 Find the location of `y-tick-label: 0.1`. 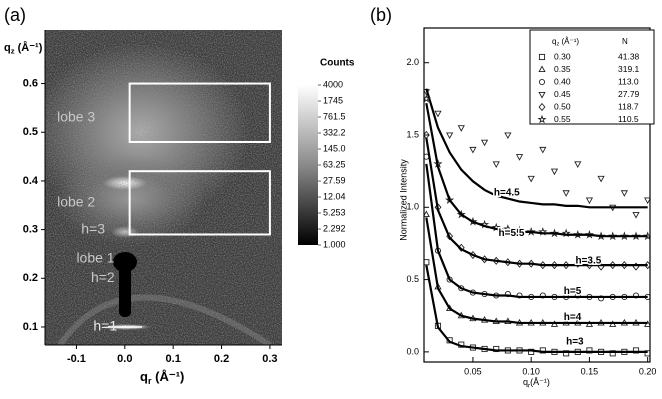

y-tick-label: 0.1 is located at coordinates (30, 327).